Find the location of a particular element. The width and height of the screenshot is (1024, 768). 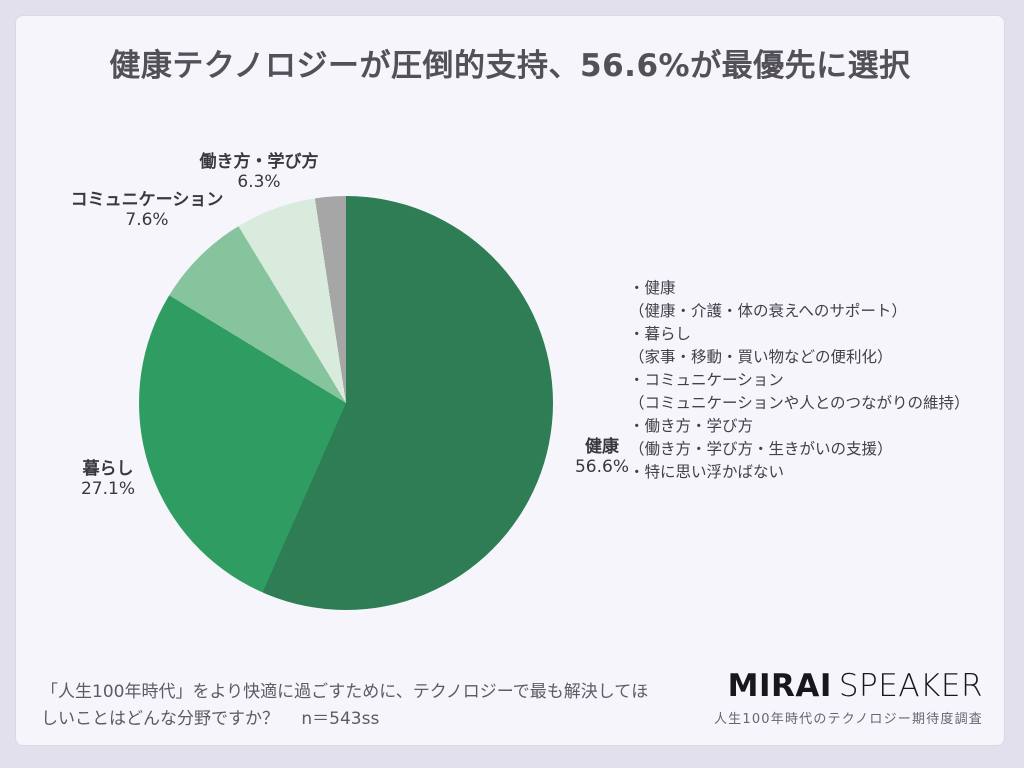

brand-subtitle: 人生100年時代のテクノロジー期待度調査 is located at coordinates (848, 719).